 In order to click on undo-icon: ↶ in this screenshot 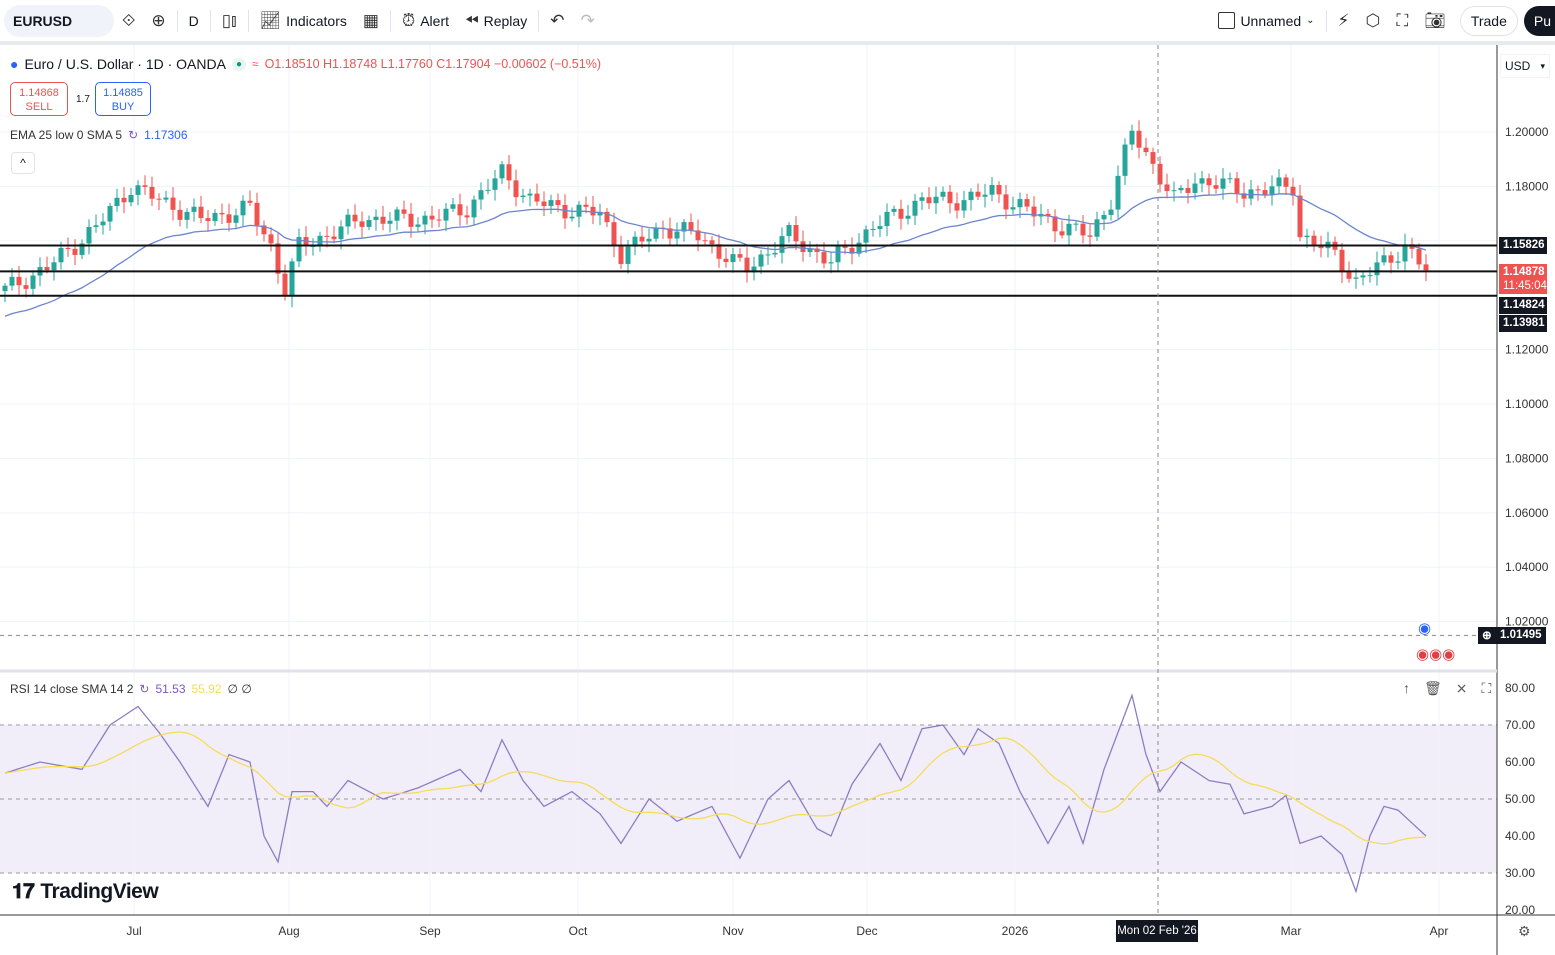, I will do `click(557, 20)`.